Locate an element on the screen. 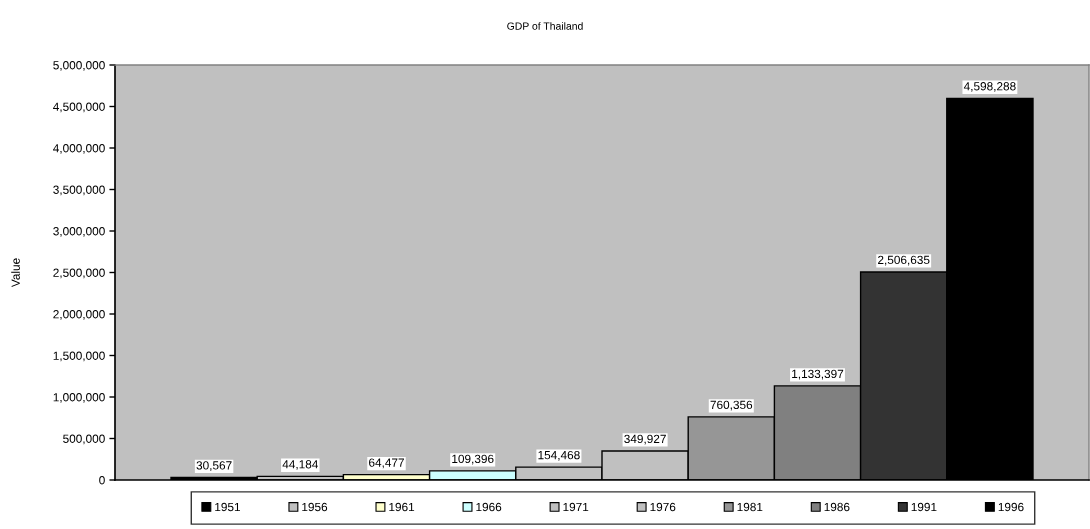  data-label: 2,506,635 is located at coordinates (904, 260).